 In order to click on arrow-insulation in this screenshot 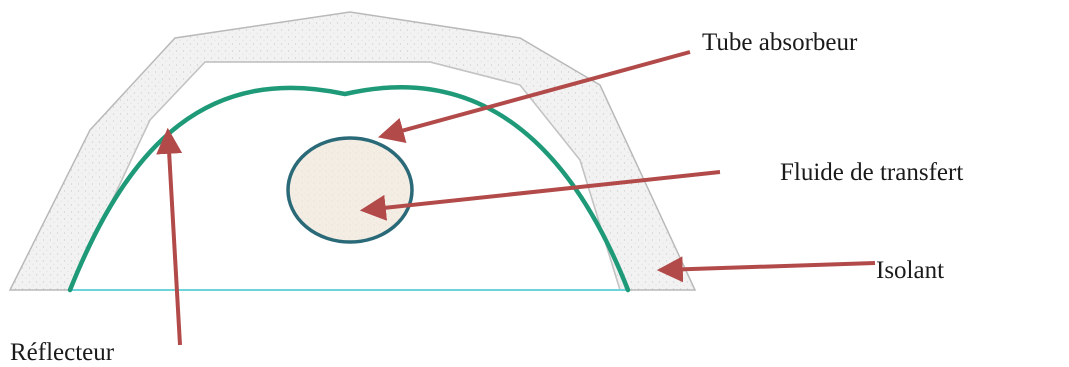, I will do `click(766, 269)`.